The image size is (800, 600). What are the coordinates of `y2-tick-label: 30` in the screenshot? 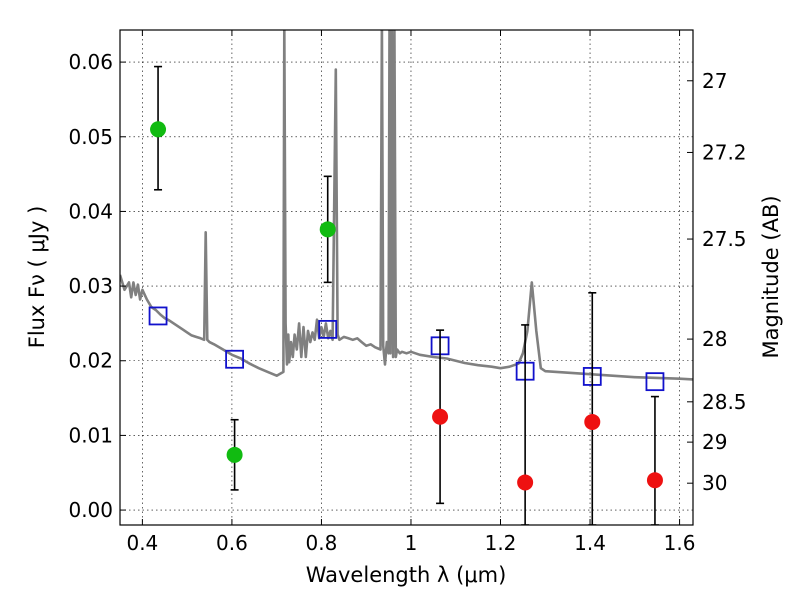 It's located at (714, 483).